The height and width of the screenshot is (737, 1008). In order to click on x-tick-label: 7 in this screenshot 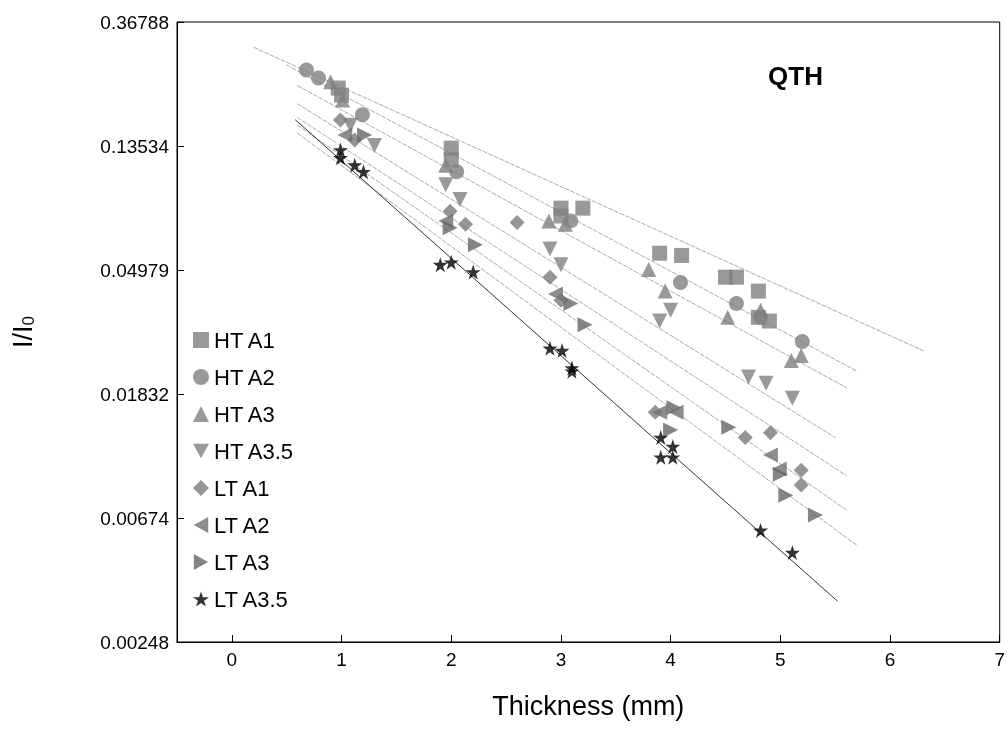, I will do `click(1000, 659)`.